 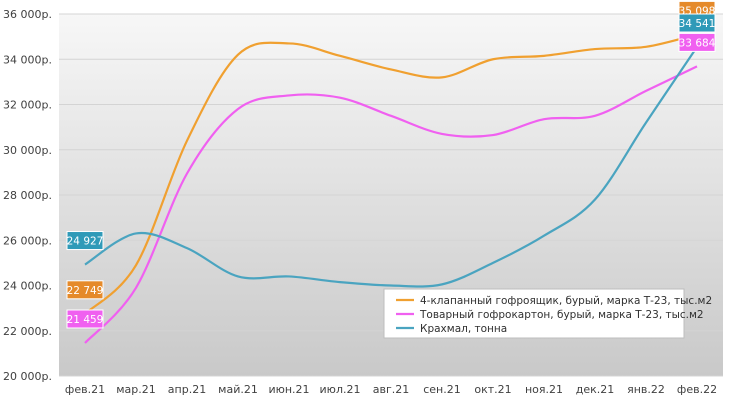 I want to click on x-tick-label: фев.22, so click(x=697, y=389).